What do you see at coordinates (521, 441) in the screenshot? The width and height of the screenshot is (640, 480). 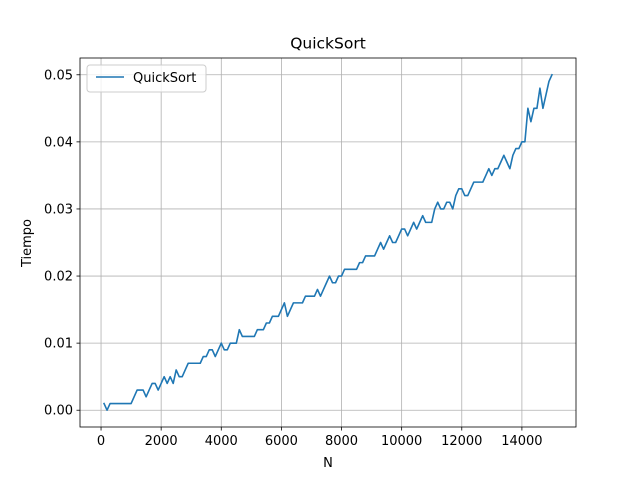 I see `x-tick-label: 14000` at bounding box center [521, 441].